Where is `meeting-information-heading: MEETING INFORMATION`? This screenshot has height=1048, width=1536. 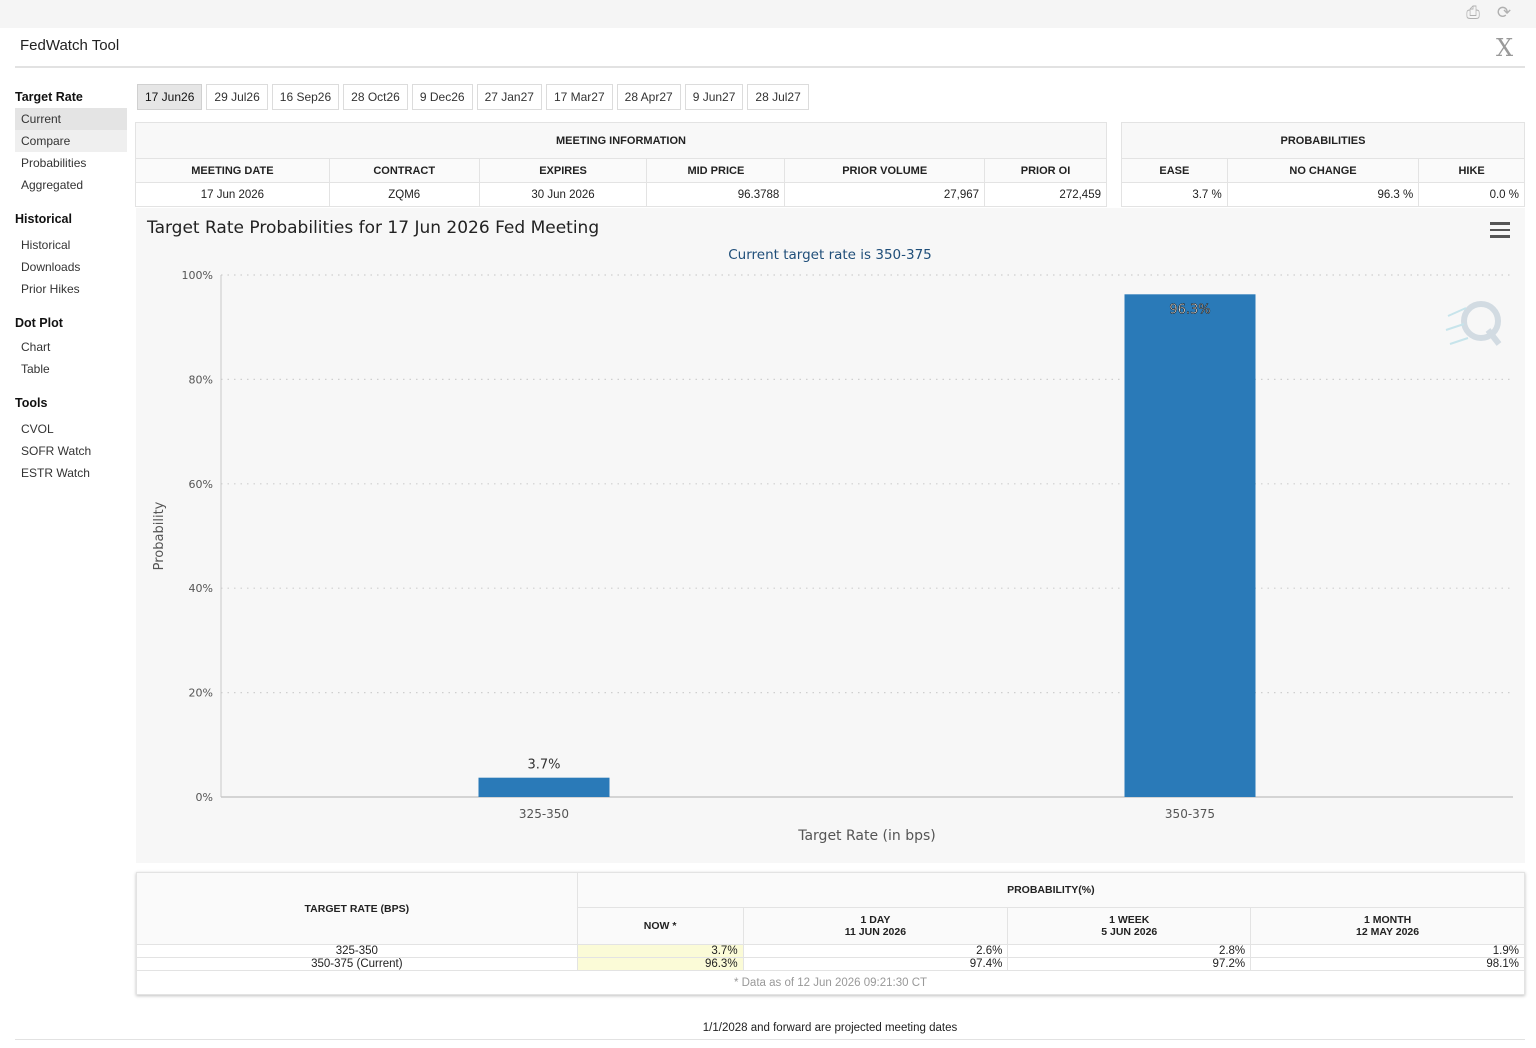 meeting-information-heading: MEETING INFORMATION is located at coordinates (621, 140).